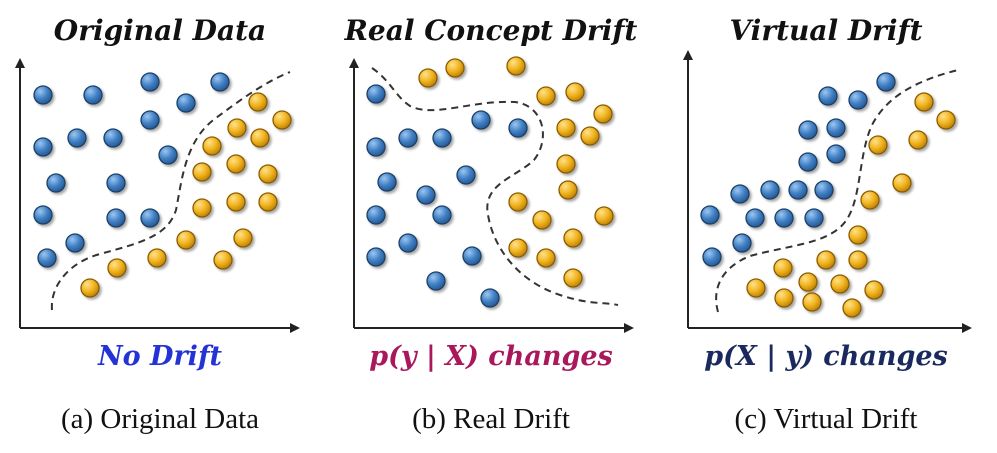  I want to click on panel-subtitle: p(X | y) changes, so click(826, 356).